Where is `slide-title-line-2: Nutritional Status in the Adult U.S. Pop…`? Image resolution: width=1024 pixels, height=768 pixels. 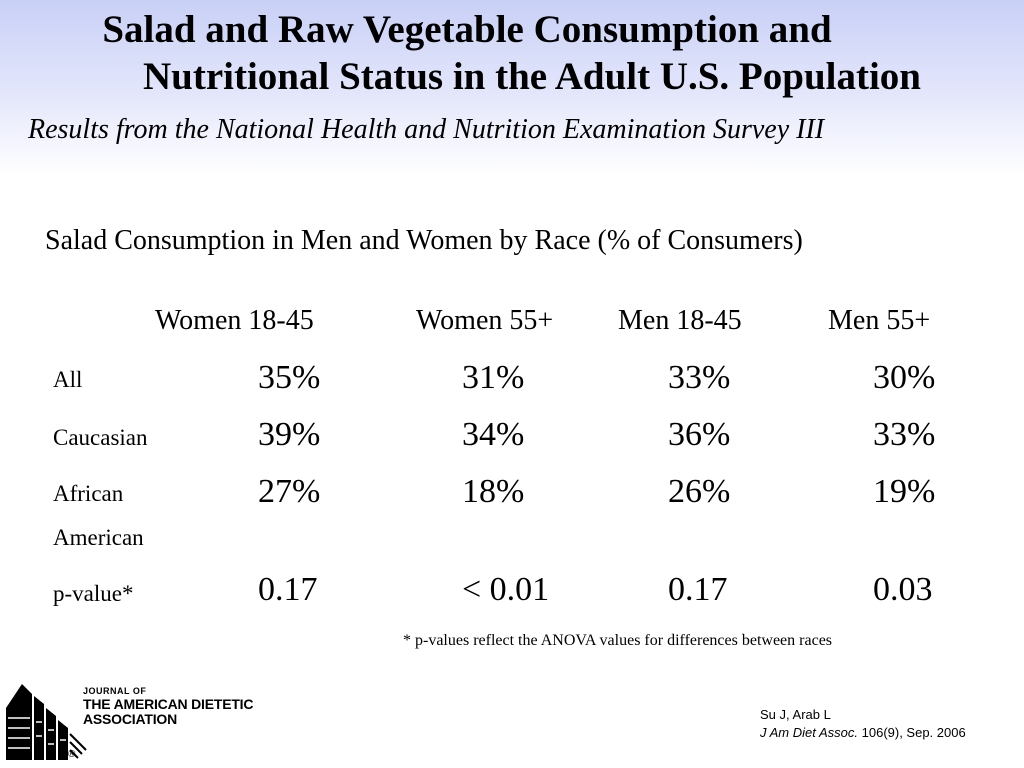 slide-title-line-2: Nutritional Status in the Adult U.S. Pop… is located at coordinates (531, 76).